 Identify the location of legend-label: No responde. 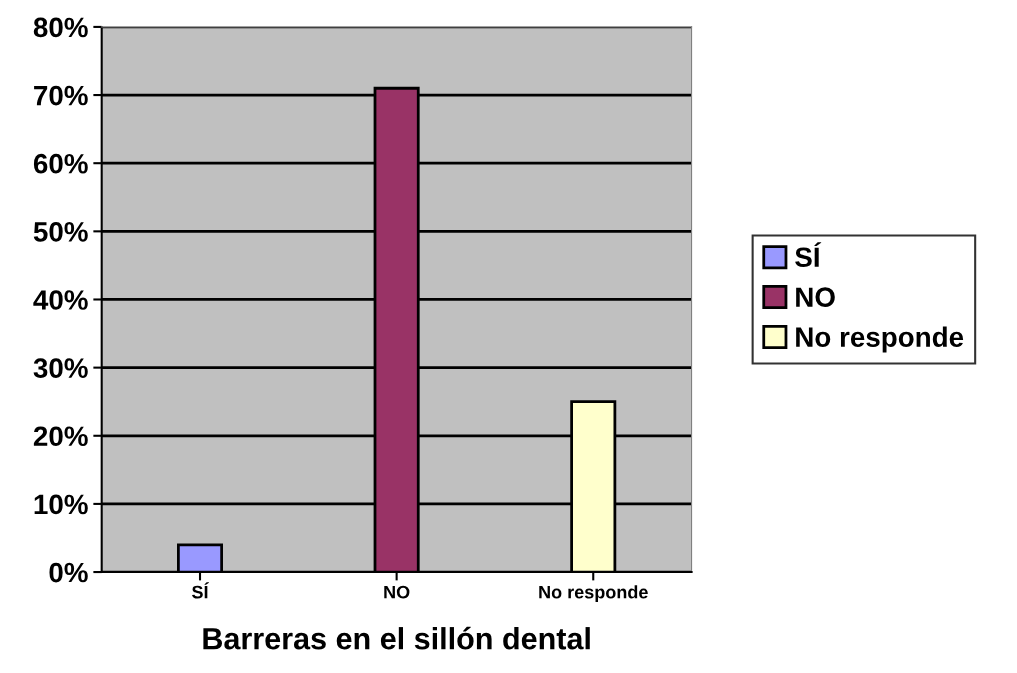
(880, 339).